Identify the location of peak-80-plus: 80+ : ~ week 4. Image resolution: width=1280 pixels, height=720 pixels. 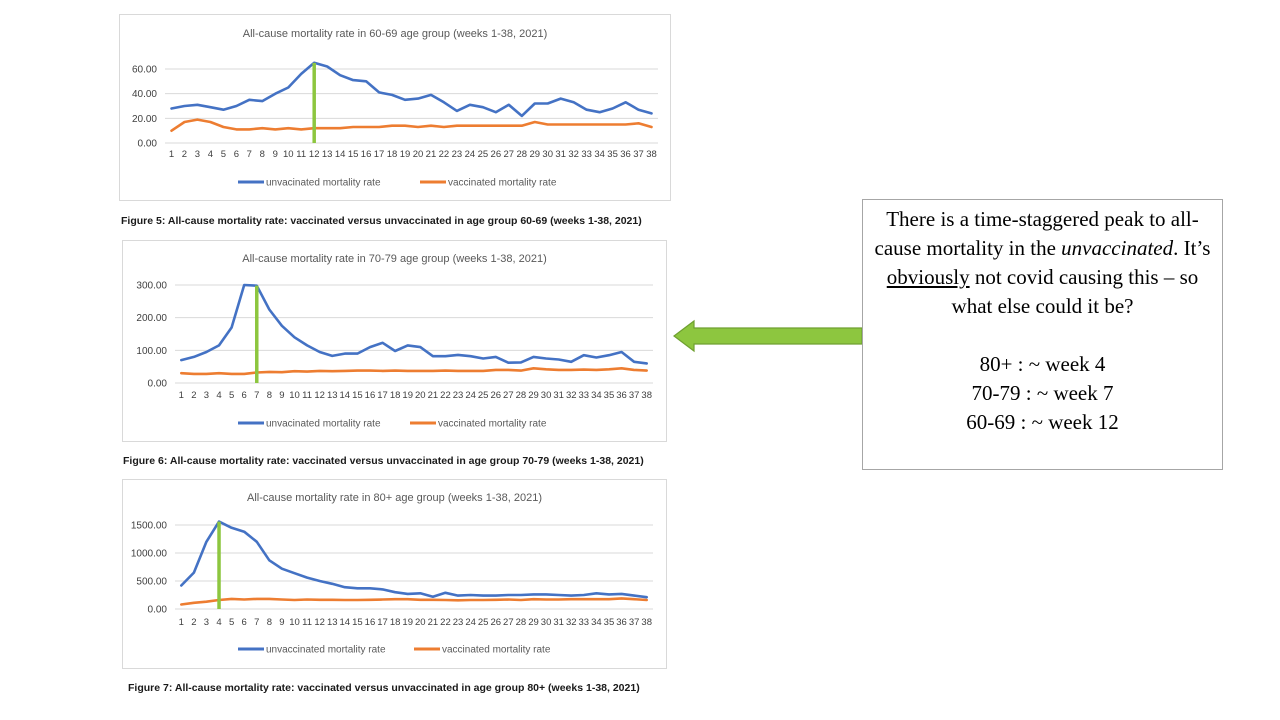
(1042, 364).